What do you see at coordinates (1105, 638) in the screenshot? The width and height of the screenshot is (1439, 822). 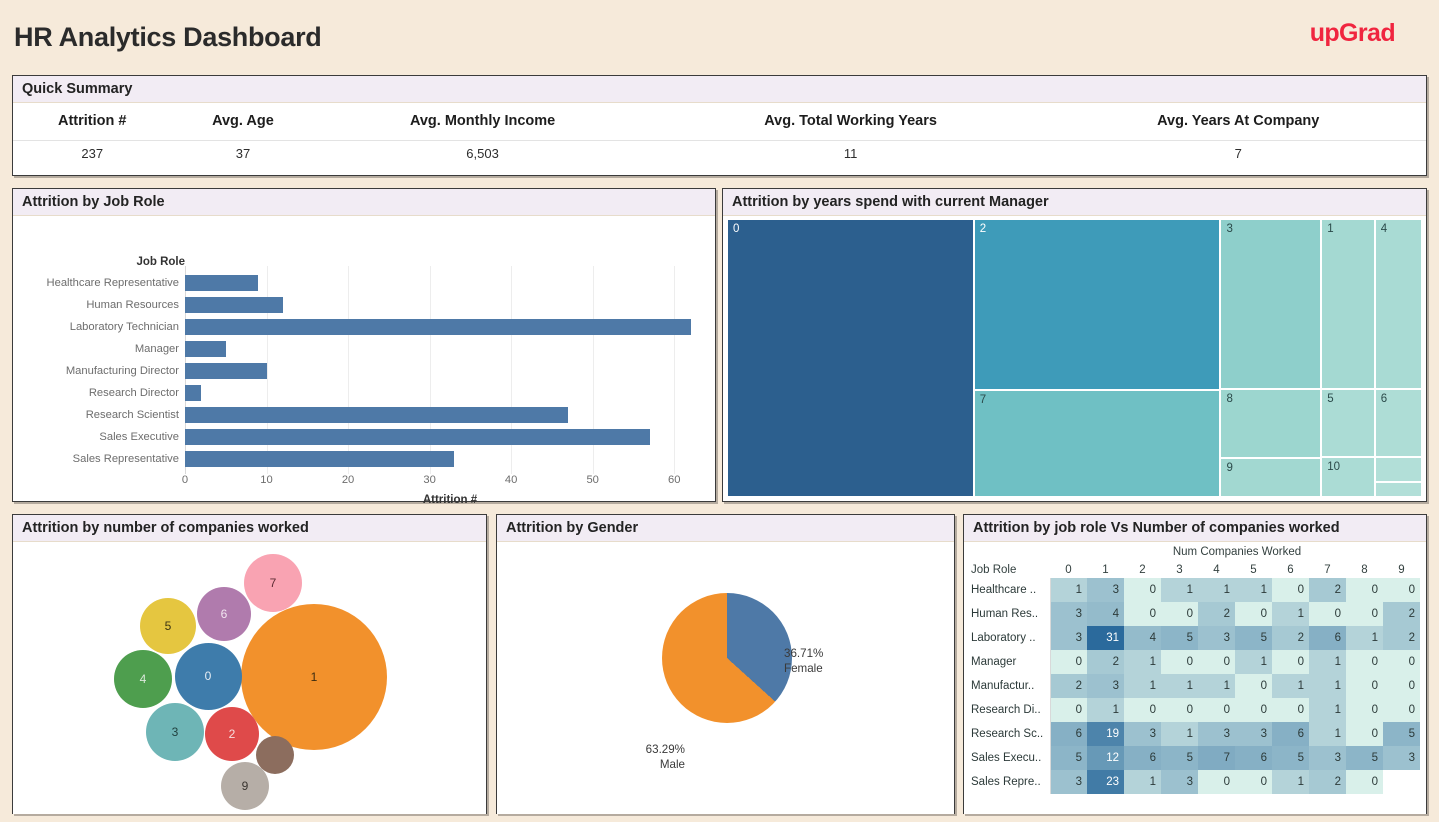 I see `heatmap-cell: 31` at bounding box center [1105, 638].